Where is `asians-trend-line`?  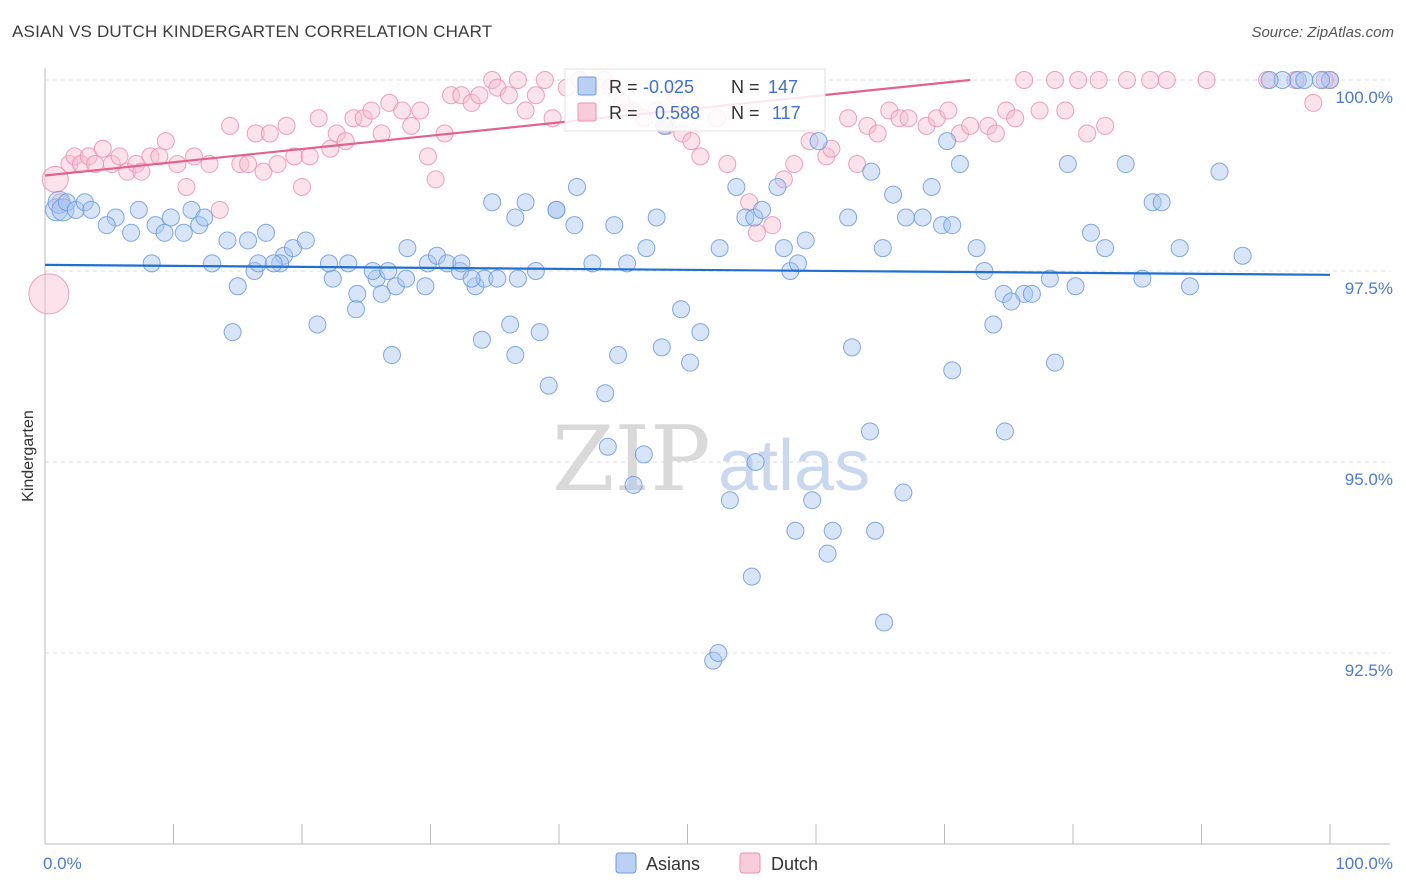 asians-trend-line is located at coordinates (687, 269).